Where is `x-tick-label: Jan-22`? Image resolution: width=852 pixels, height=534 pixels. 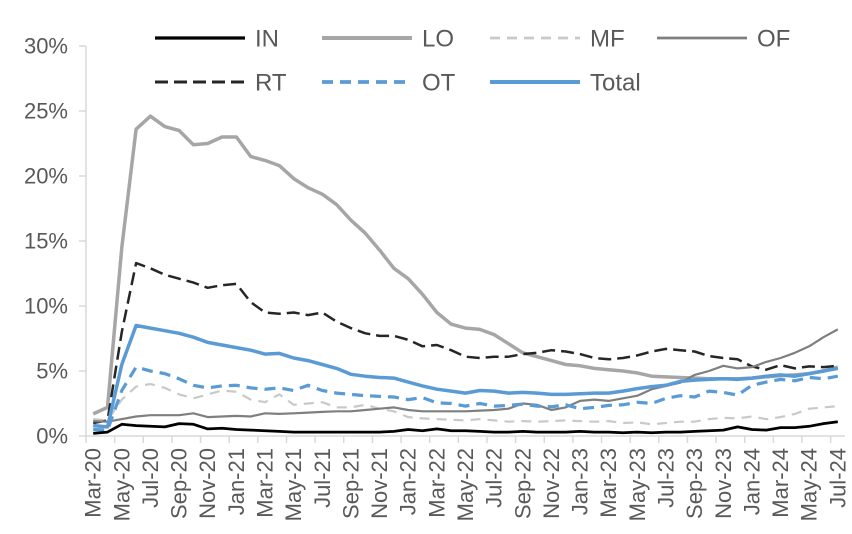
x-tick-label: Jan-22 is located at coordinates (408, 481).